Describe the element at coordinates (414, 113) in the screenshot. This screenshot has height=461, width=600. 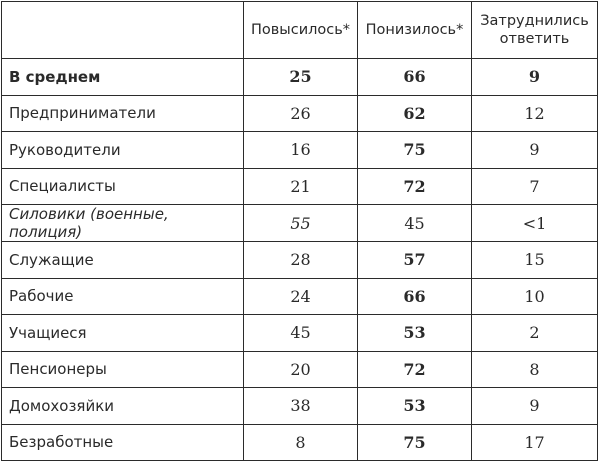
I see `cell-decreased: 62` at that location.